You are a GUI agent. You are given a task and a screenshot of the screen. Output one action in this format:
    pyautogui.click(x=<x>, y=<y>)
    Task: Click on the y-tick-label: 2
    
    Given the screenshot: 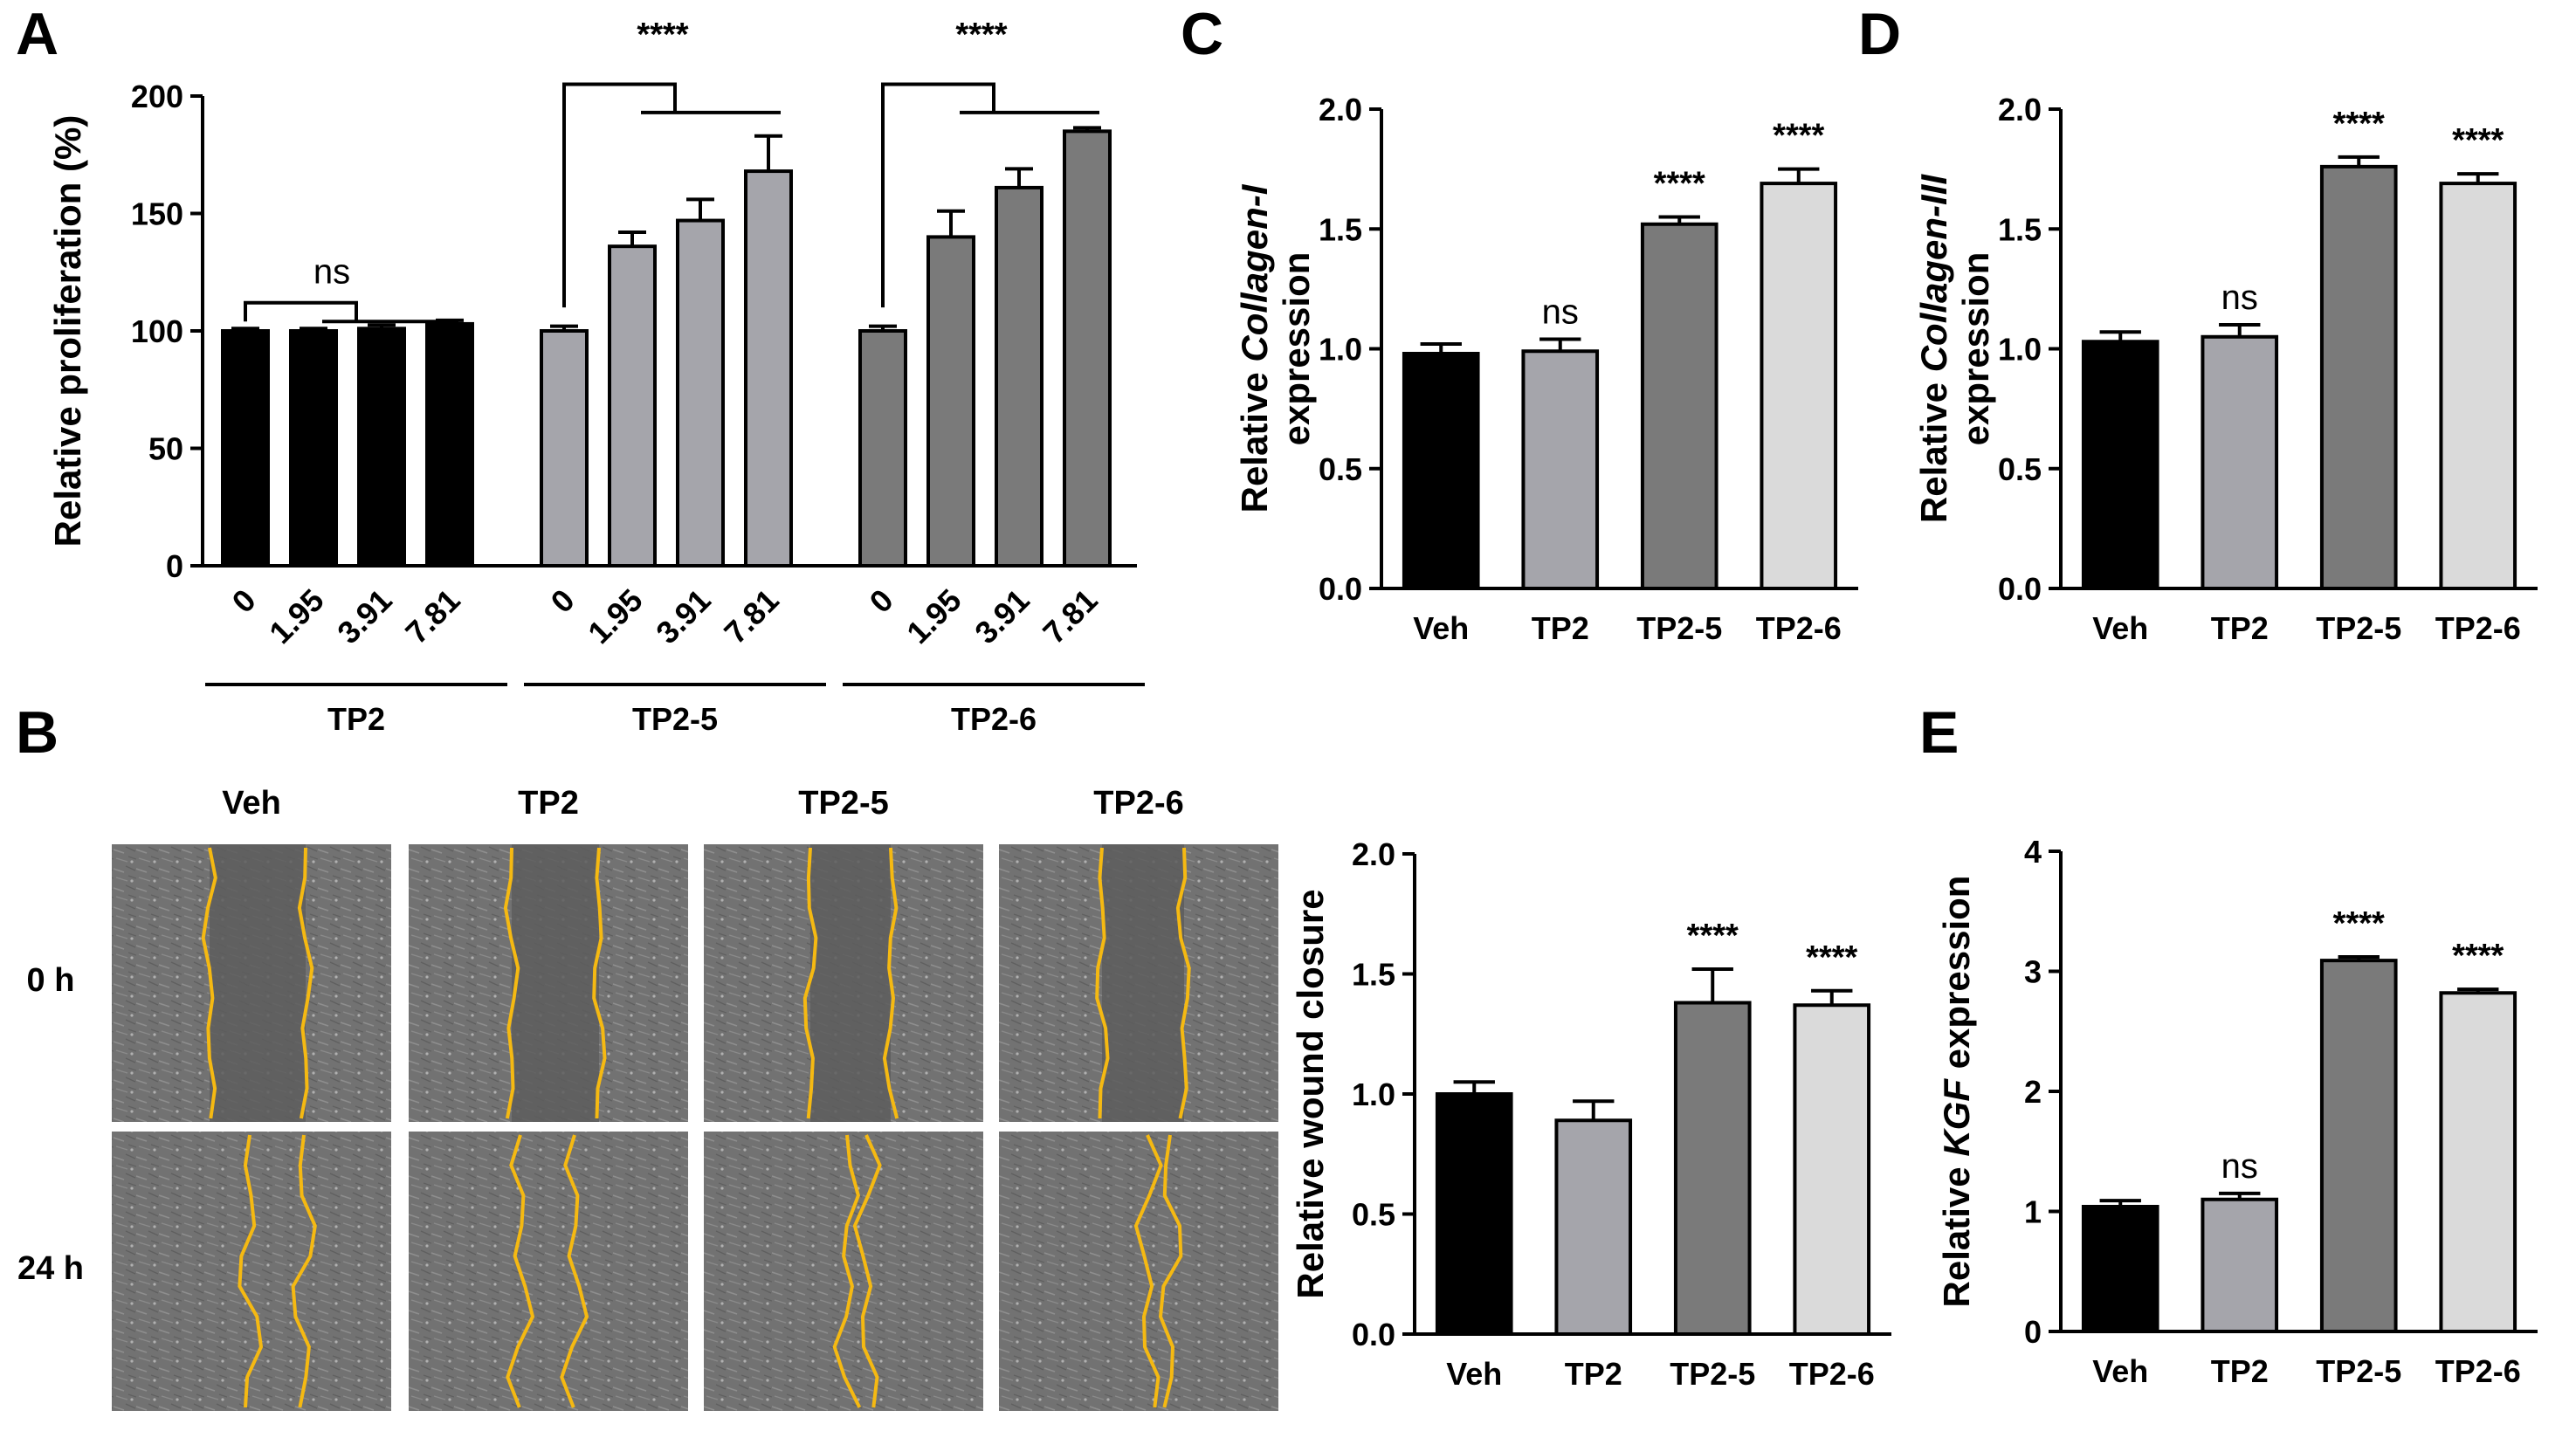 What is the action you would take?
    pyautogui.click(x=2033, y=1092)
    